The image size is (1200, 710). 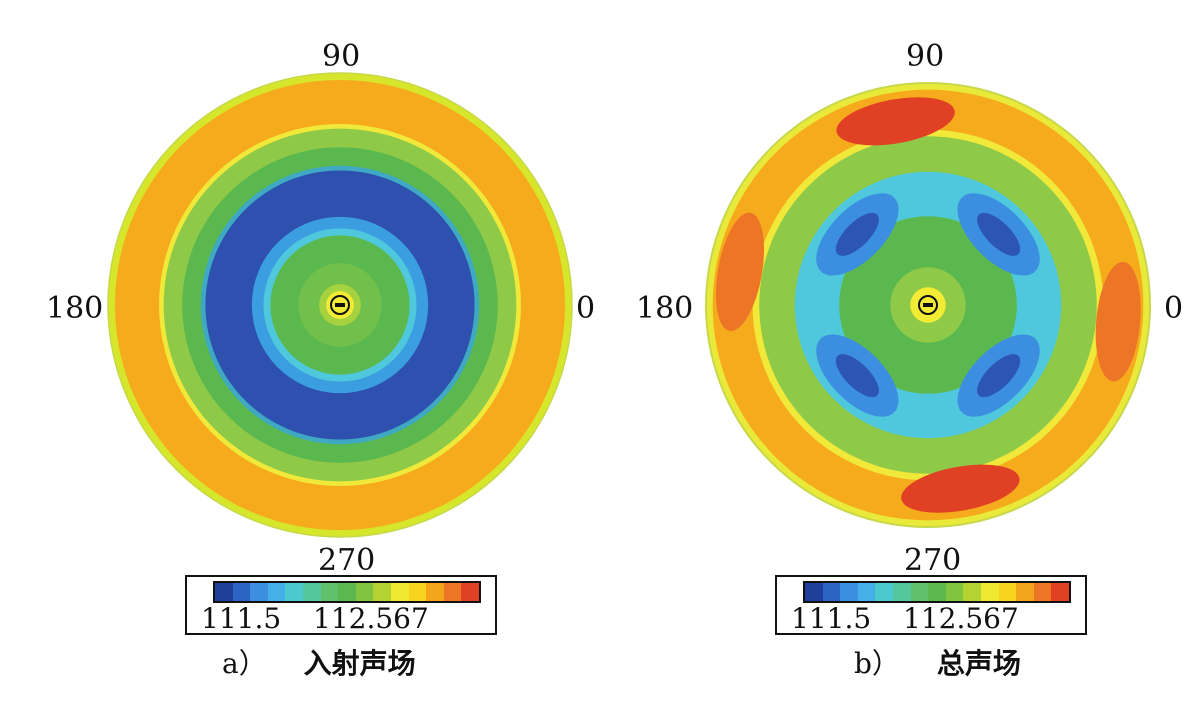 What do you see at coordinates (978, 663) in the screenshot?
I see `caption-title: 总声场` at bounding box center [978, 663].